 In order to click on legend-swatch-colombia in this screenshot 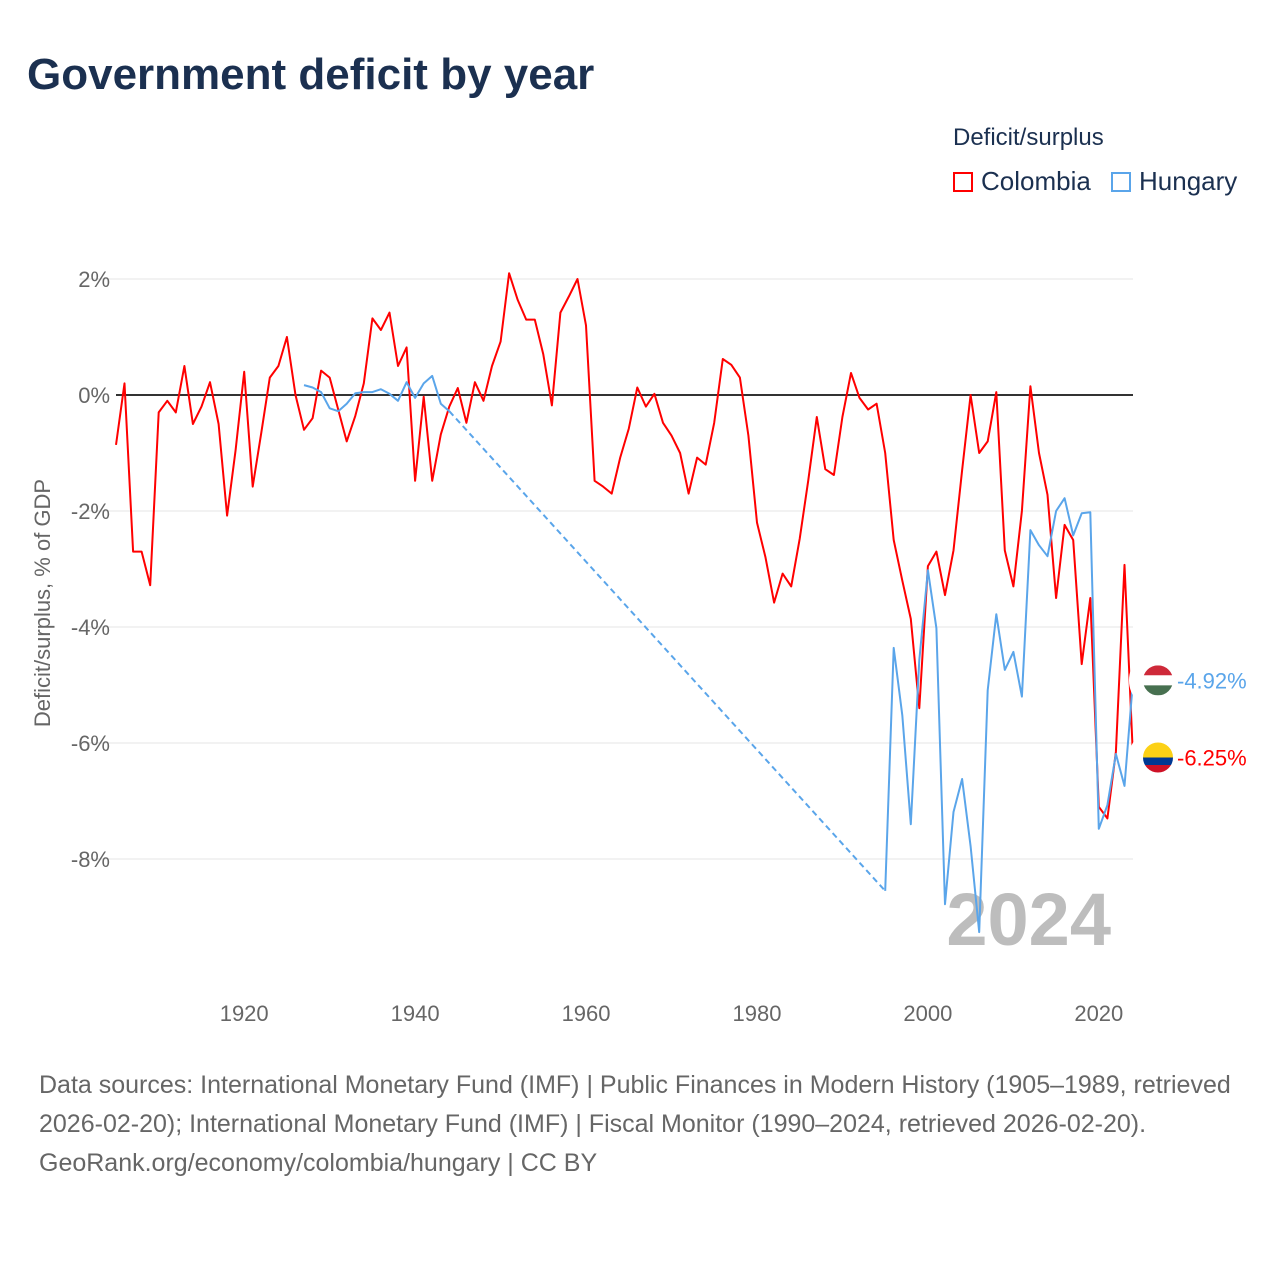, I will do `click(963, 181)`.